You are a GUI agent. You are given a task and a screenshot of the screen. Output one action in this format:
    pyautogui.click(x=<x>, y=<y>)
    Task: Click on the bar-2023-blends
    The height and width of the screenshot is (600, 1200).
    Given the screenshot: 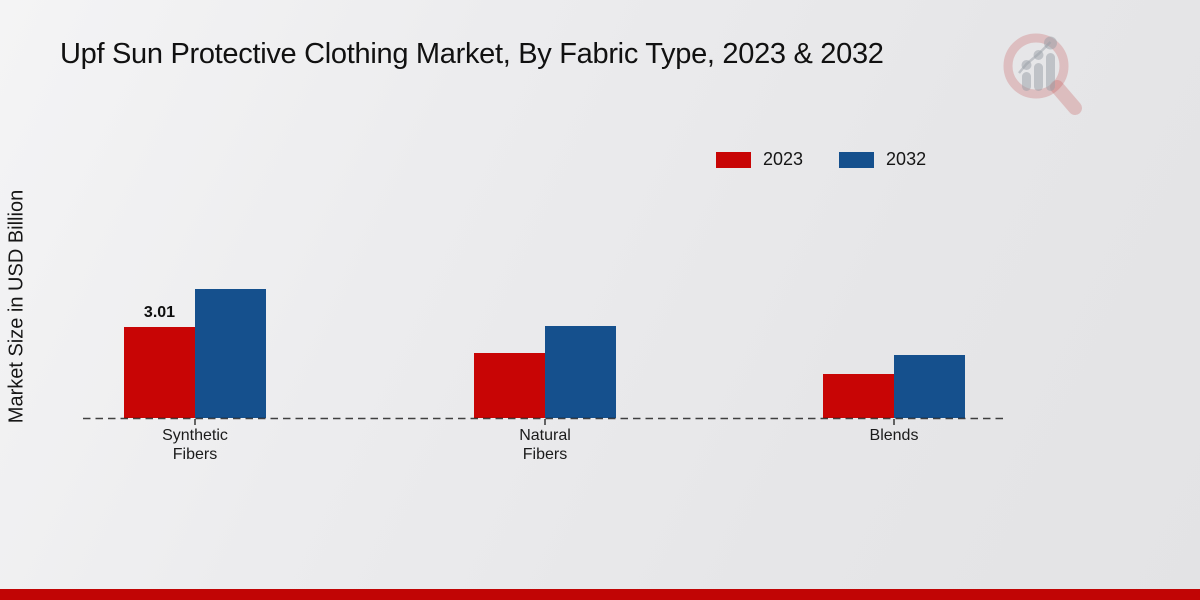 What is the action you would take?
    pyautogui.click(x=858, y=396)
    